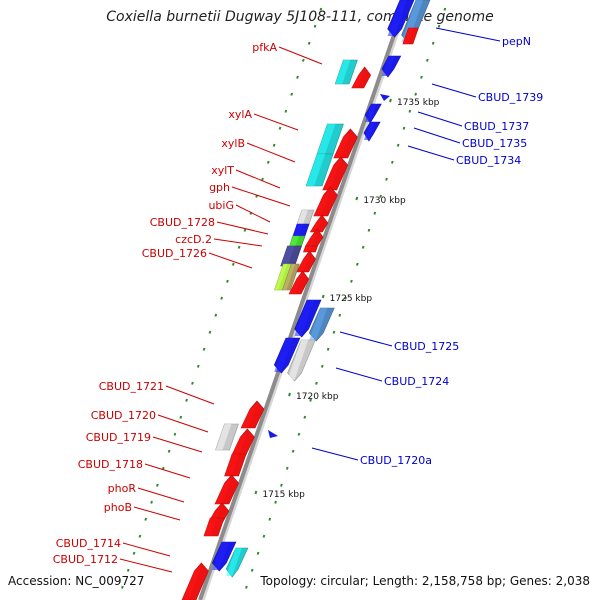 Image resolution: width=600 pixels, height=600 pixels. Describe the element at coordinates (297, 241) in the screenshot. I see `feature-czcD-lime` at that location.